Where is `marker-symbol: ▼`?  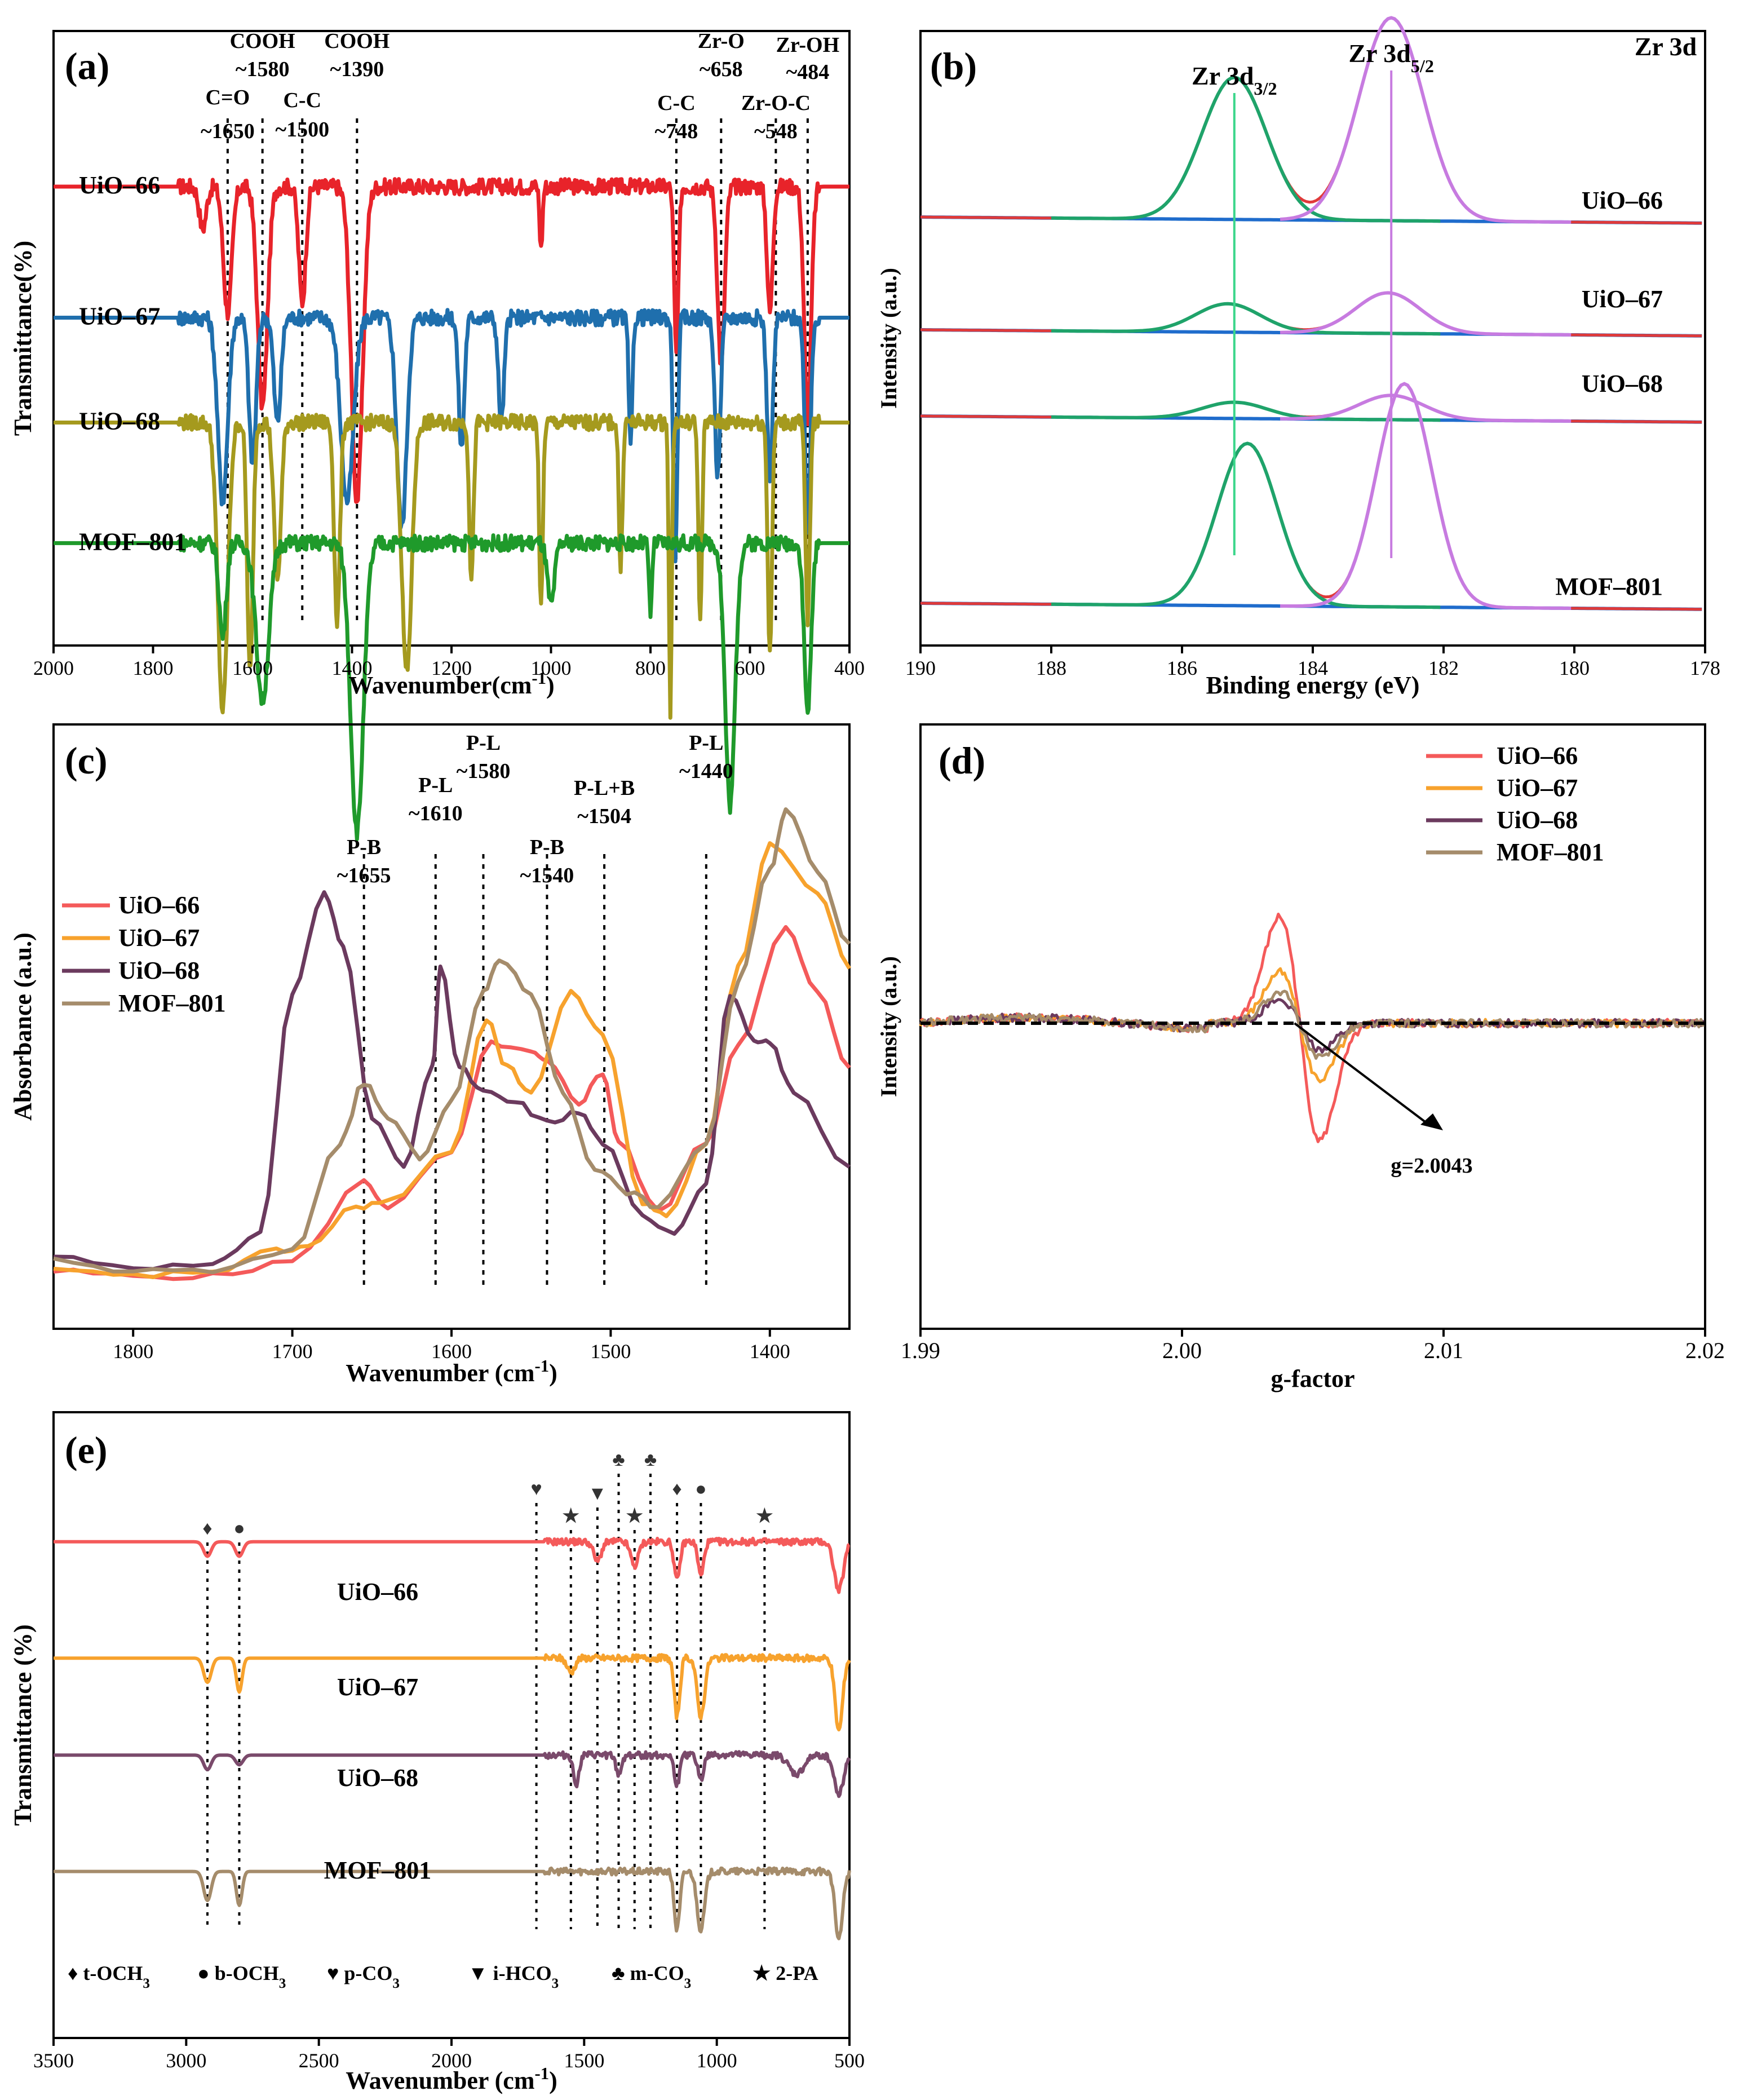
marker-symbol: ▼ is located at coordinates (597, 1493).